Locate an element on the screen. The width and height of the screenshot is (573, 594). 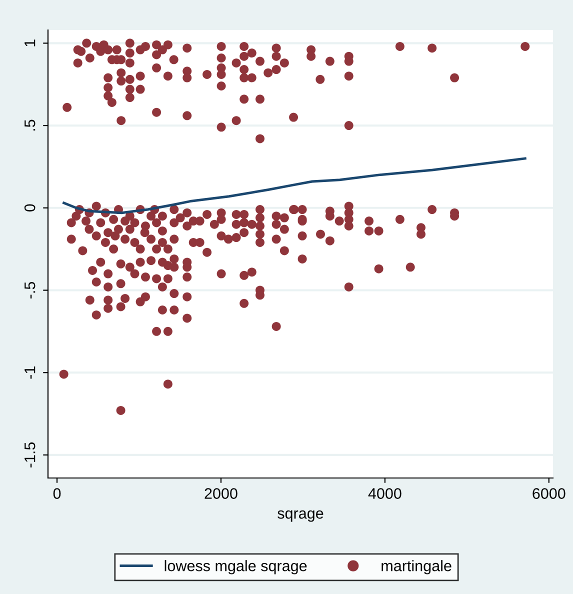
x-tick-label: 4000 is located at coordinates (385, 493).